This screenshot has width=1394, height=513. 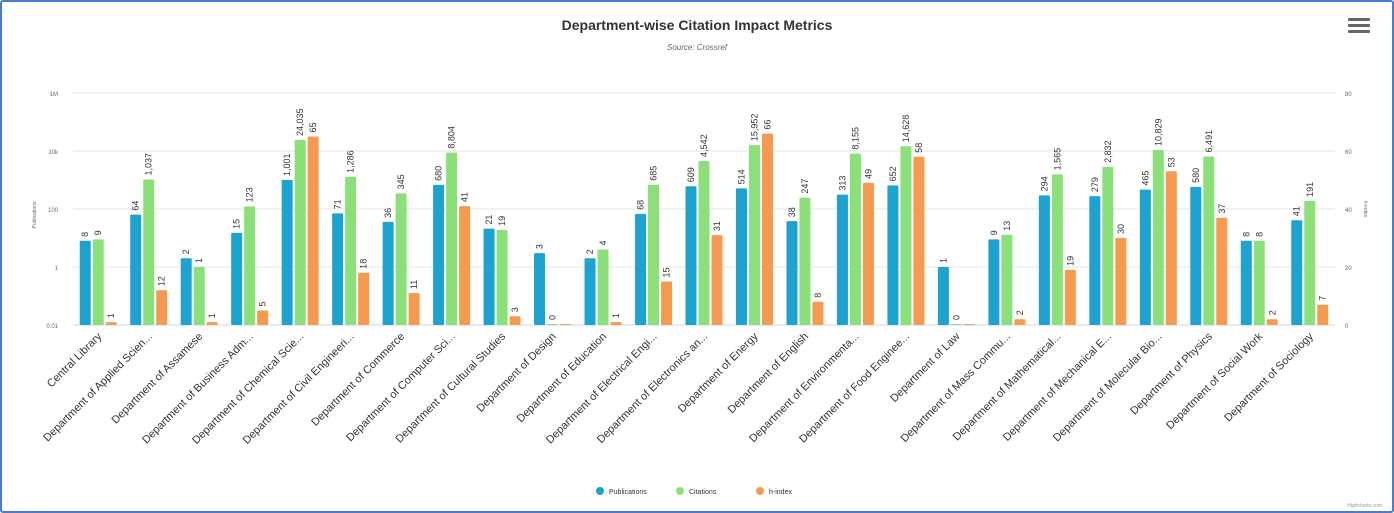 I want to click on data-label: 685, so click(x=654, y=173).